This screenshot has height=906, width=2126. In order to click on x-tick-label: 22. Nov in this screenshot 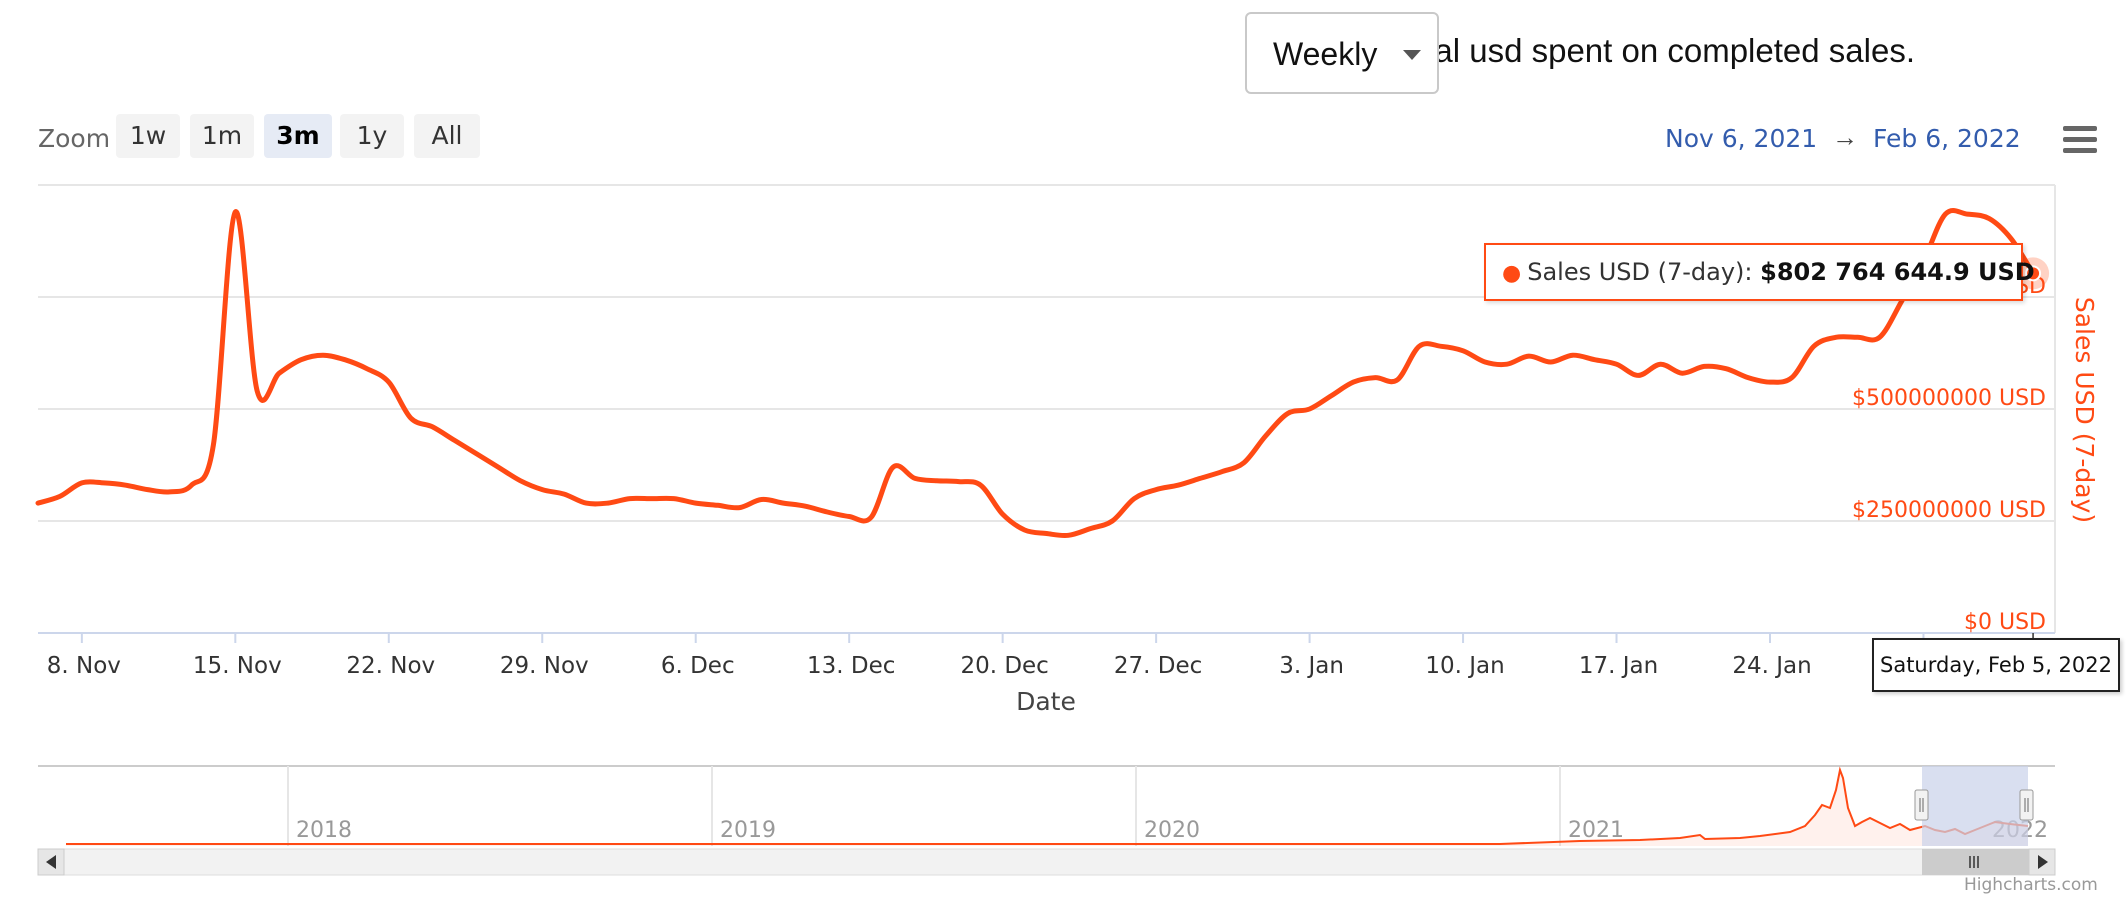, I will do `click(390, 666)`.